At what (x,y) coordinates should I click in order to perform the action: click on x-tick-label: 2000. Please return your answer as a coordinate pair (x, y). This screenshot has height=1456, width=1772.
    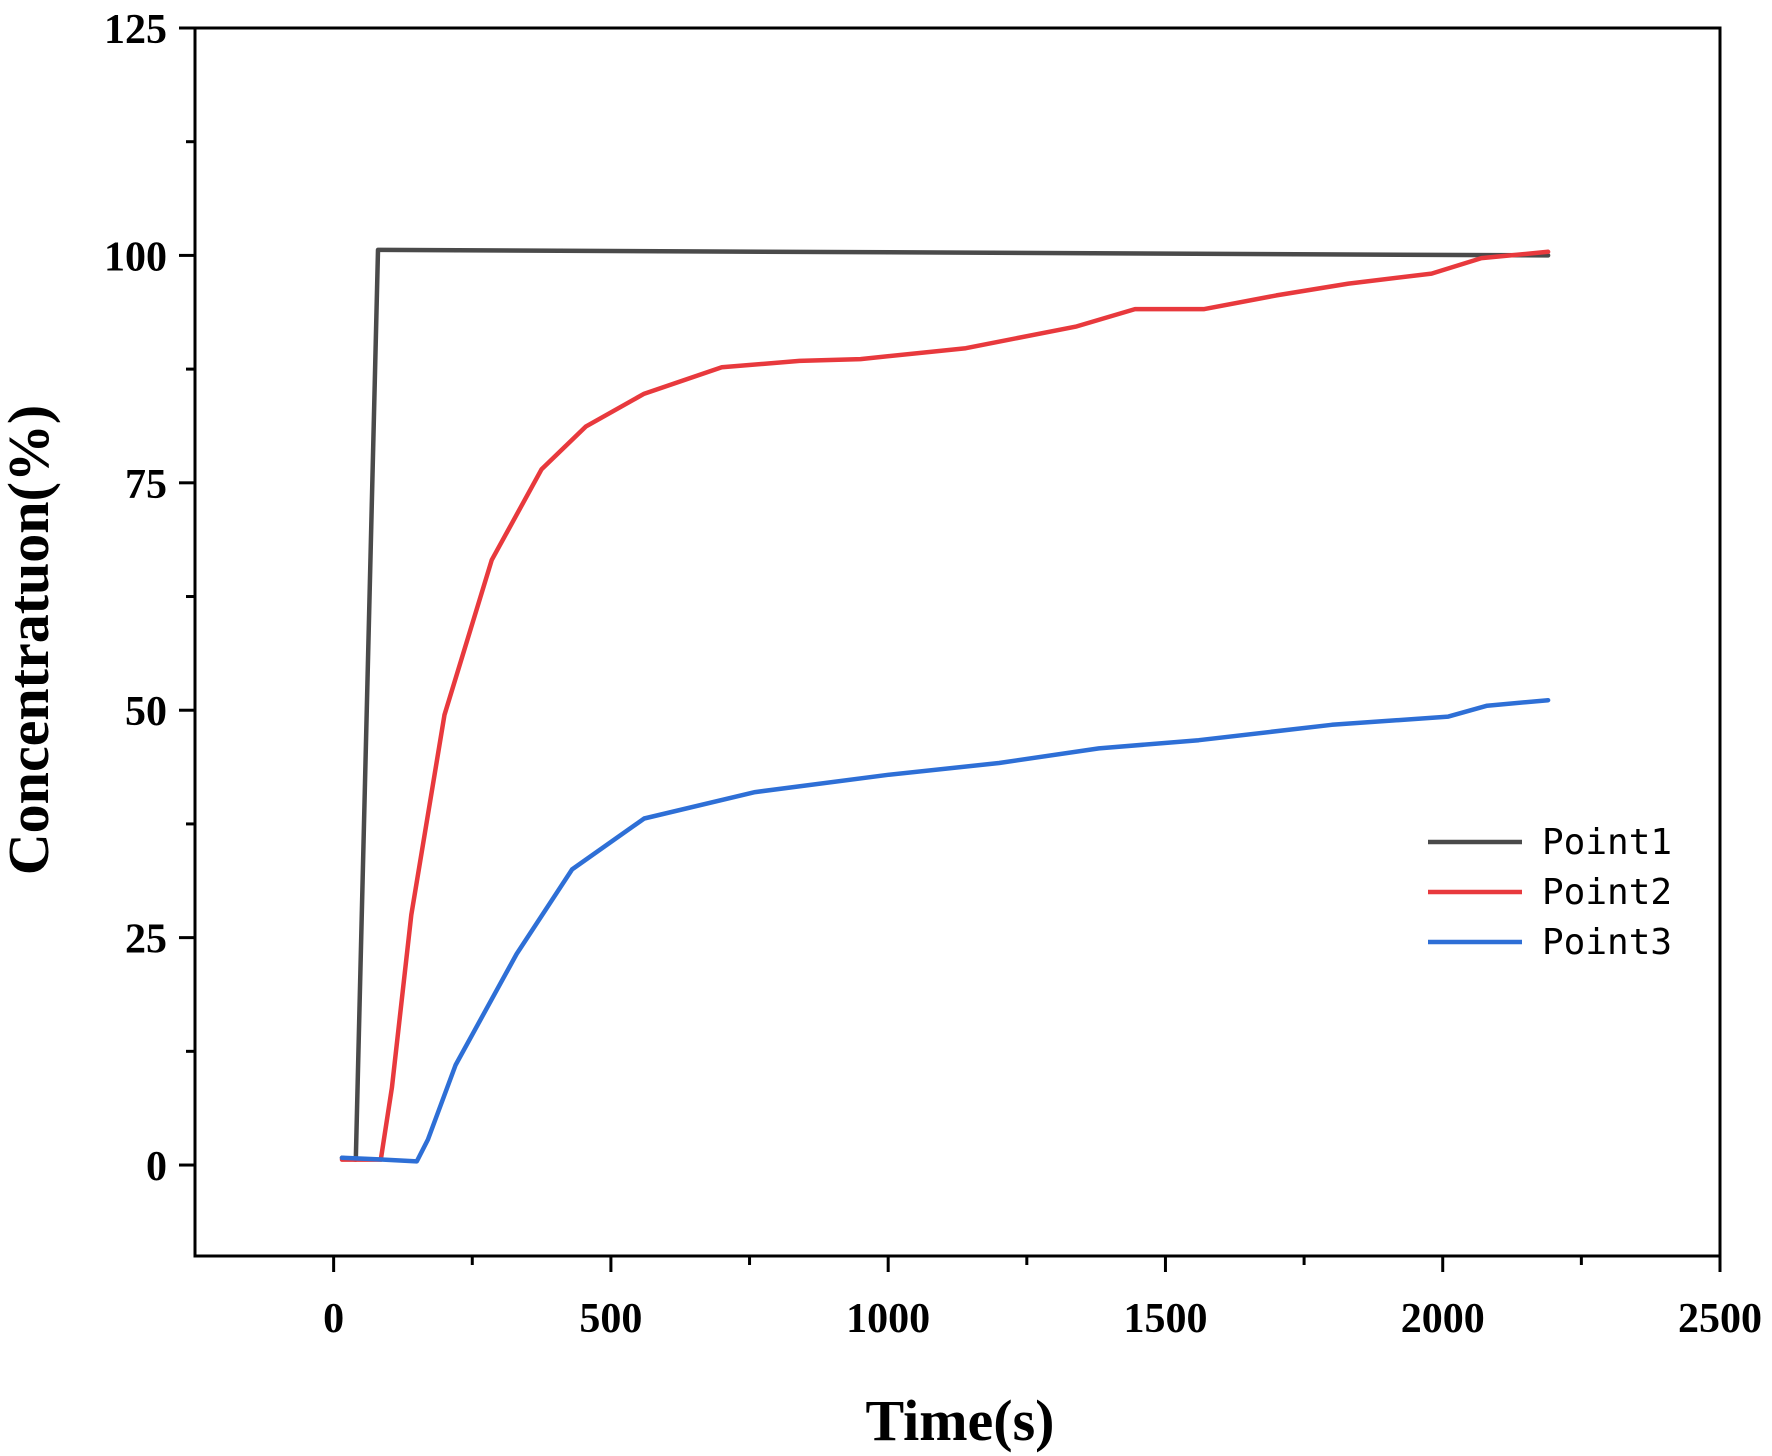
    Looking at the image, I should click on (1443, 1319).